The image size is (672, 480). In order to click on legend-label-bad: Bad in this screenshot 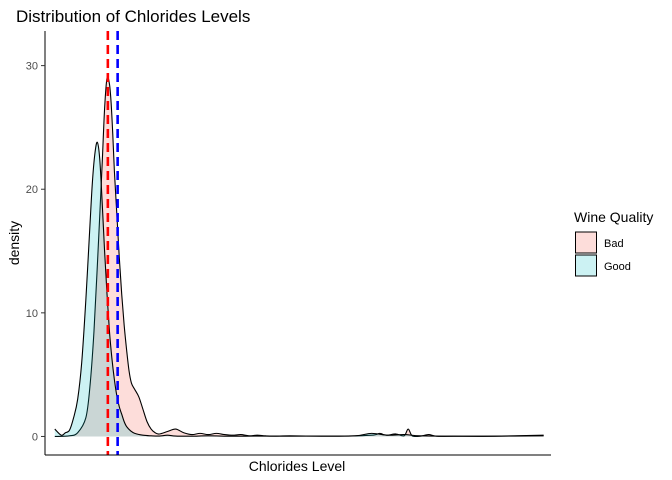, I will do `click(614, 244)`.